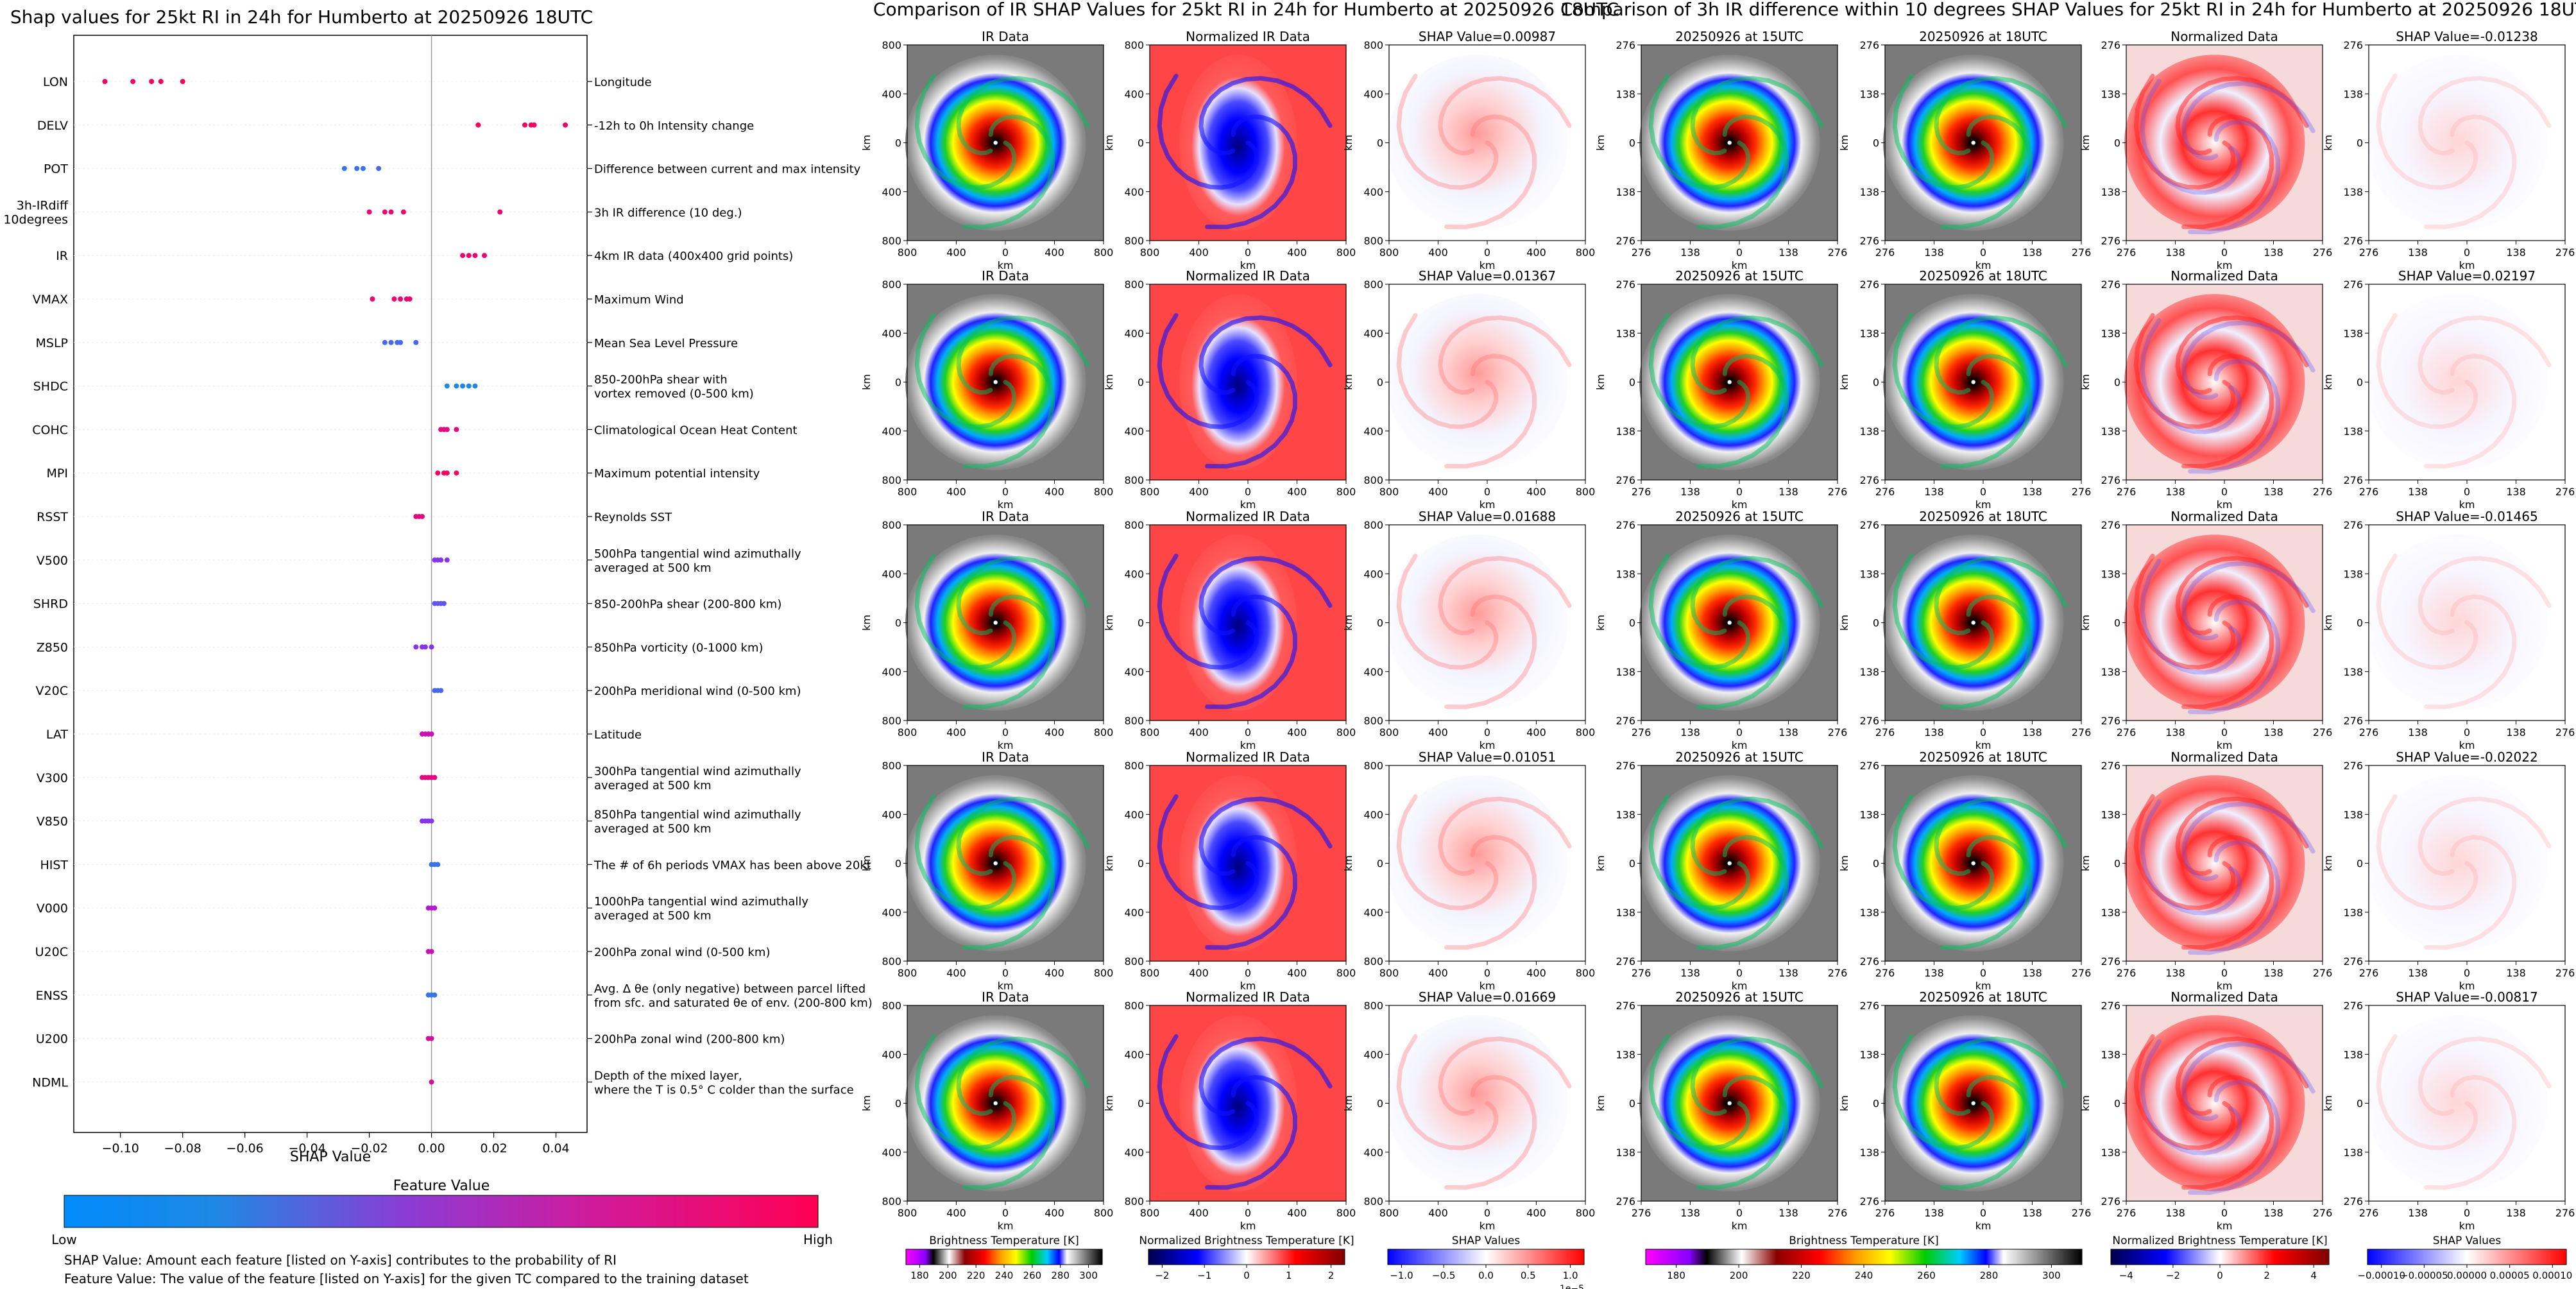 This screenshot has width=2576, height=1289. I want to click on colorbar-tick-label: 280, so click(1989, 1275).